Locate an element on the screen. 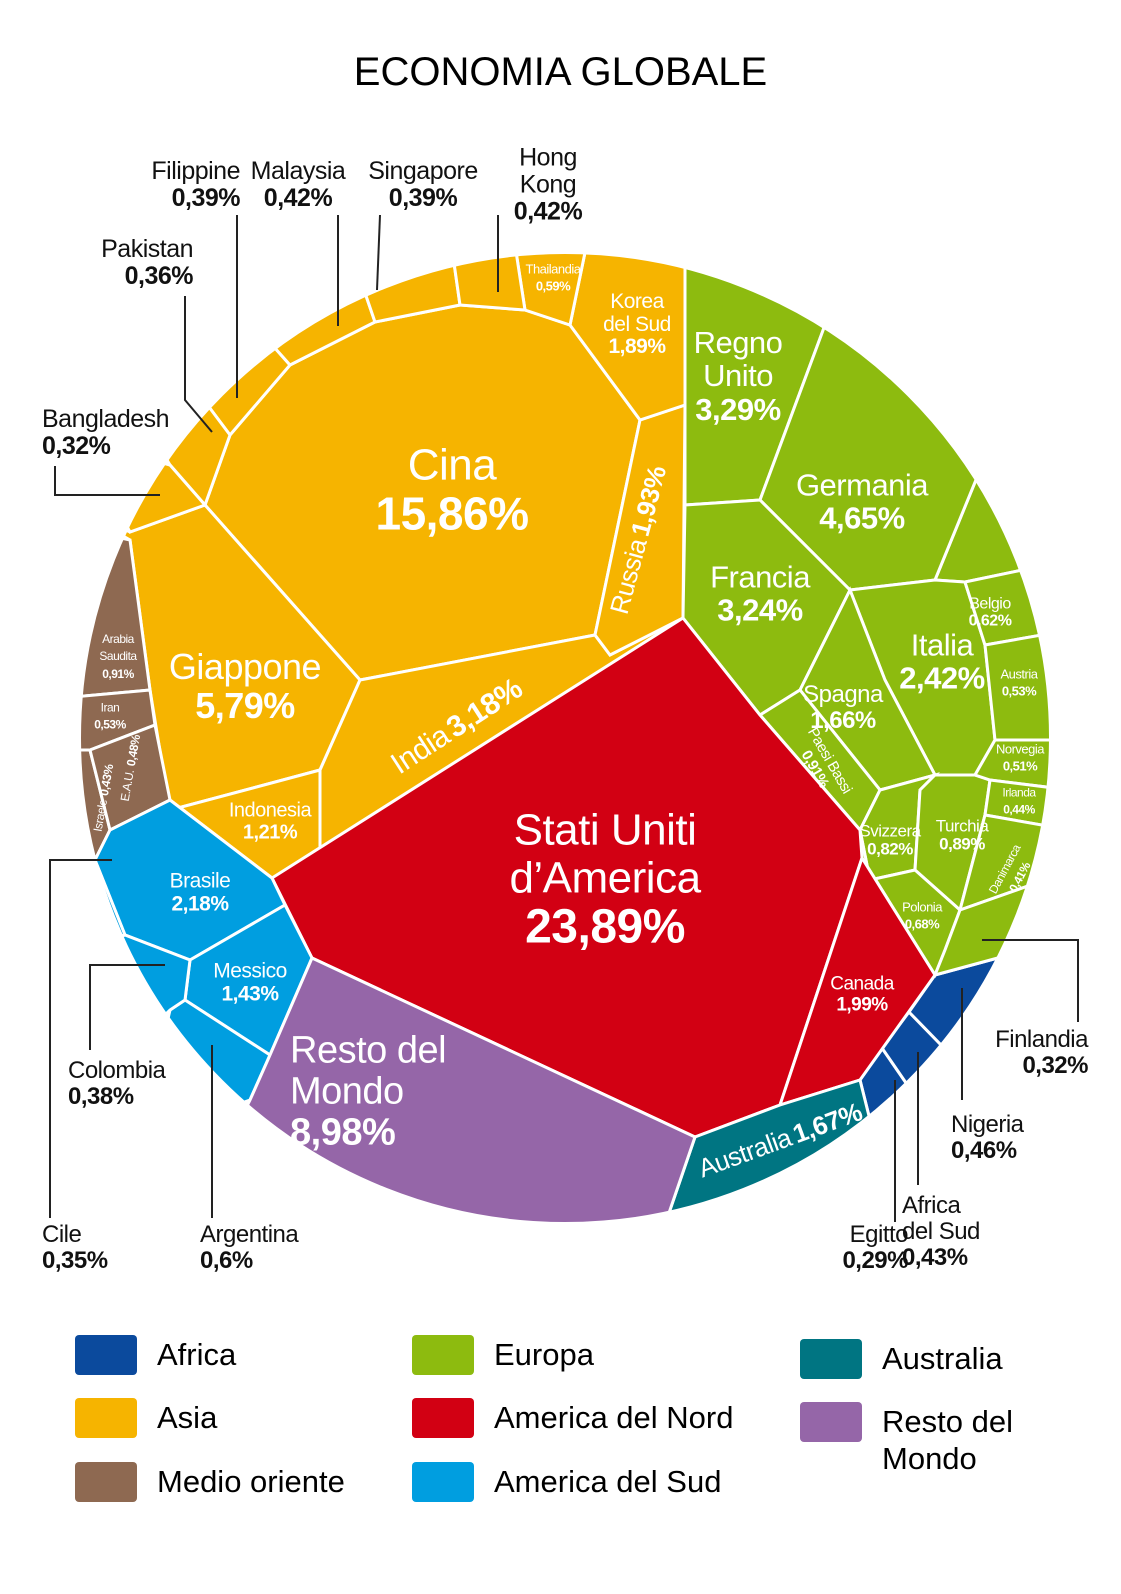 The height and width of the screenshot is (1594, 1121). cell-label: Filippine 0,39% is located at coordinates (190, 185).